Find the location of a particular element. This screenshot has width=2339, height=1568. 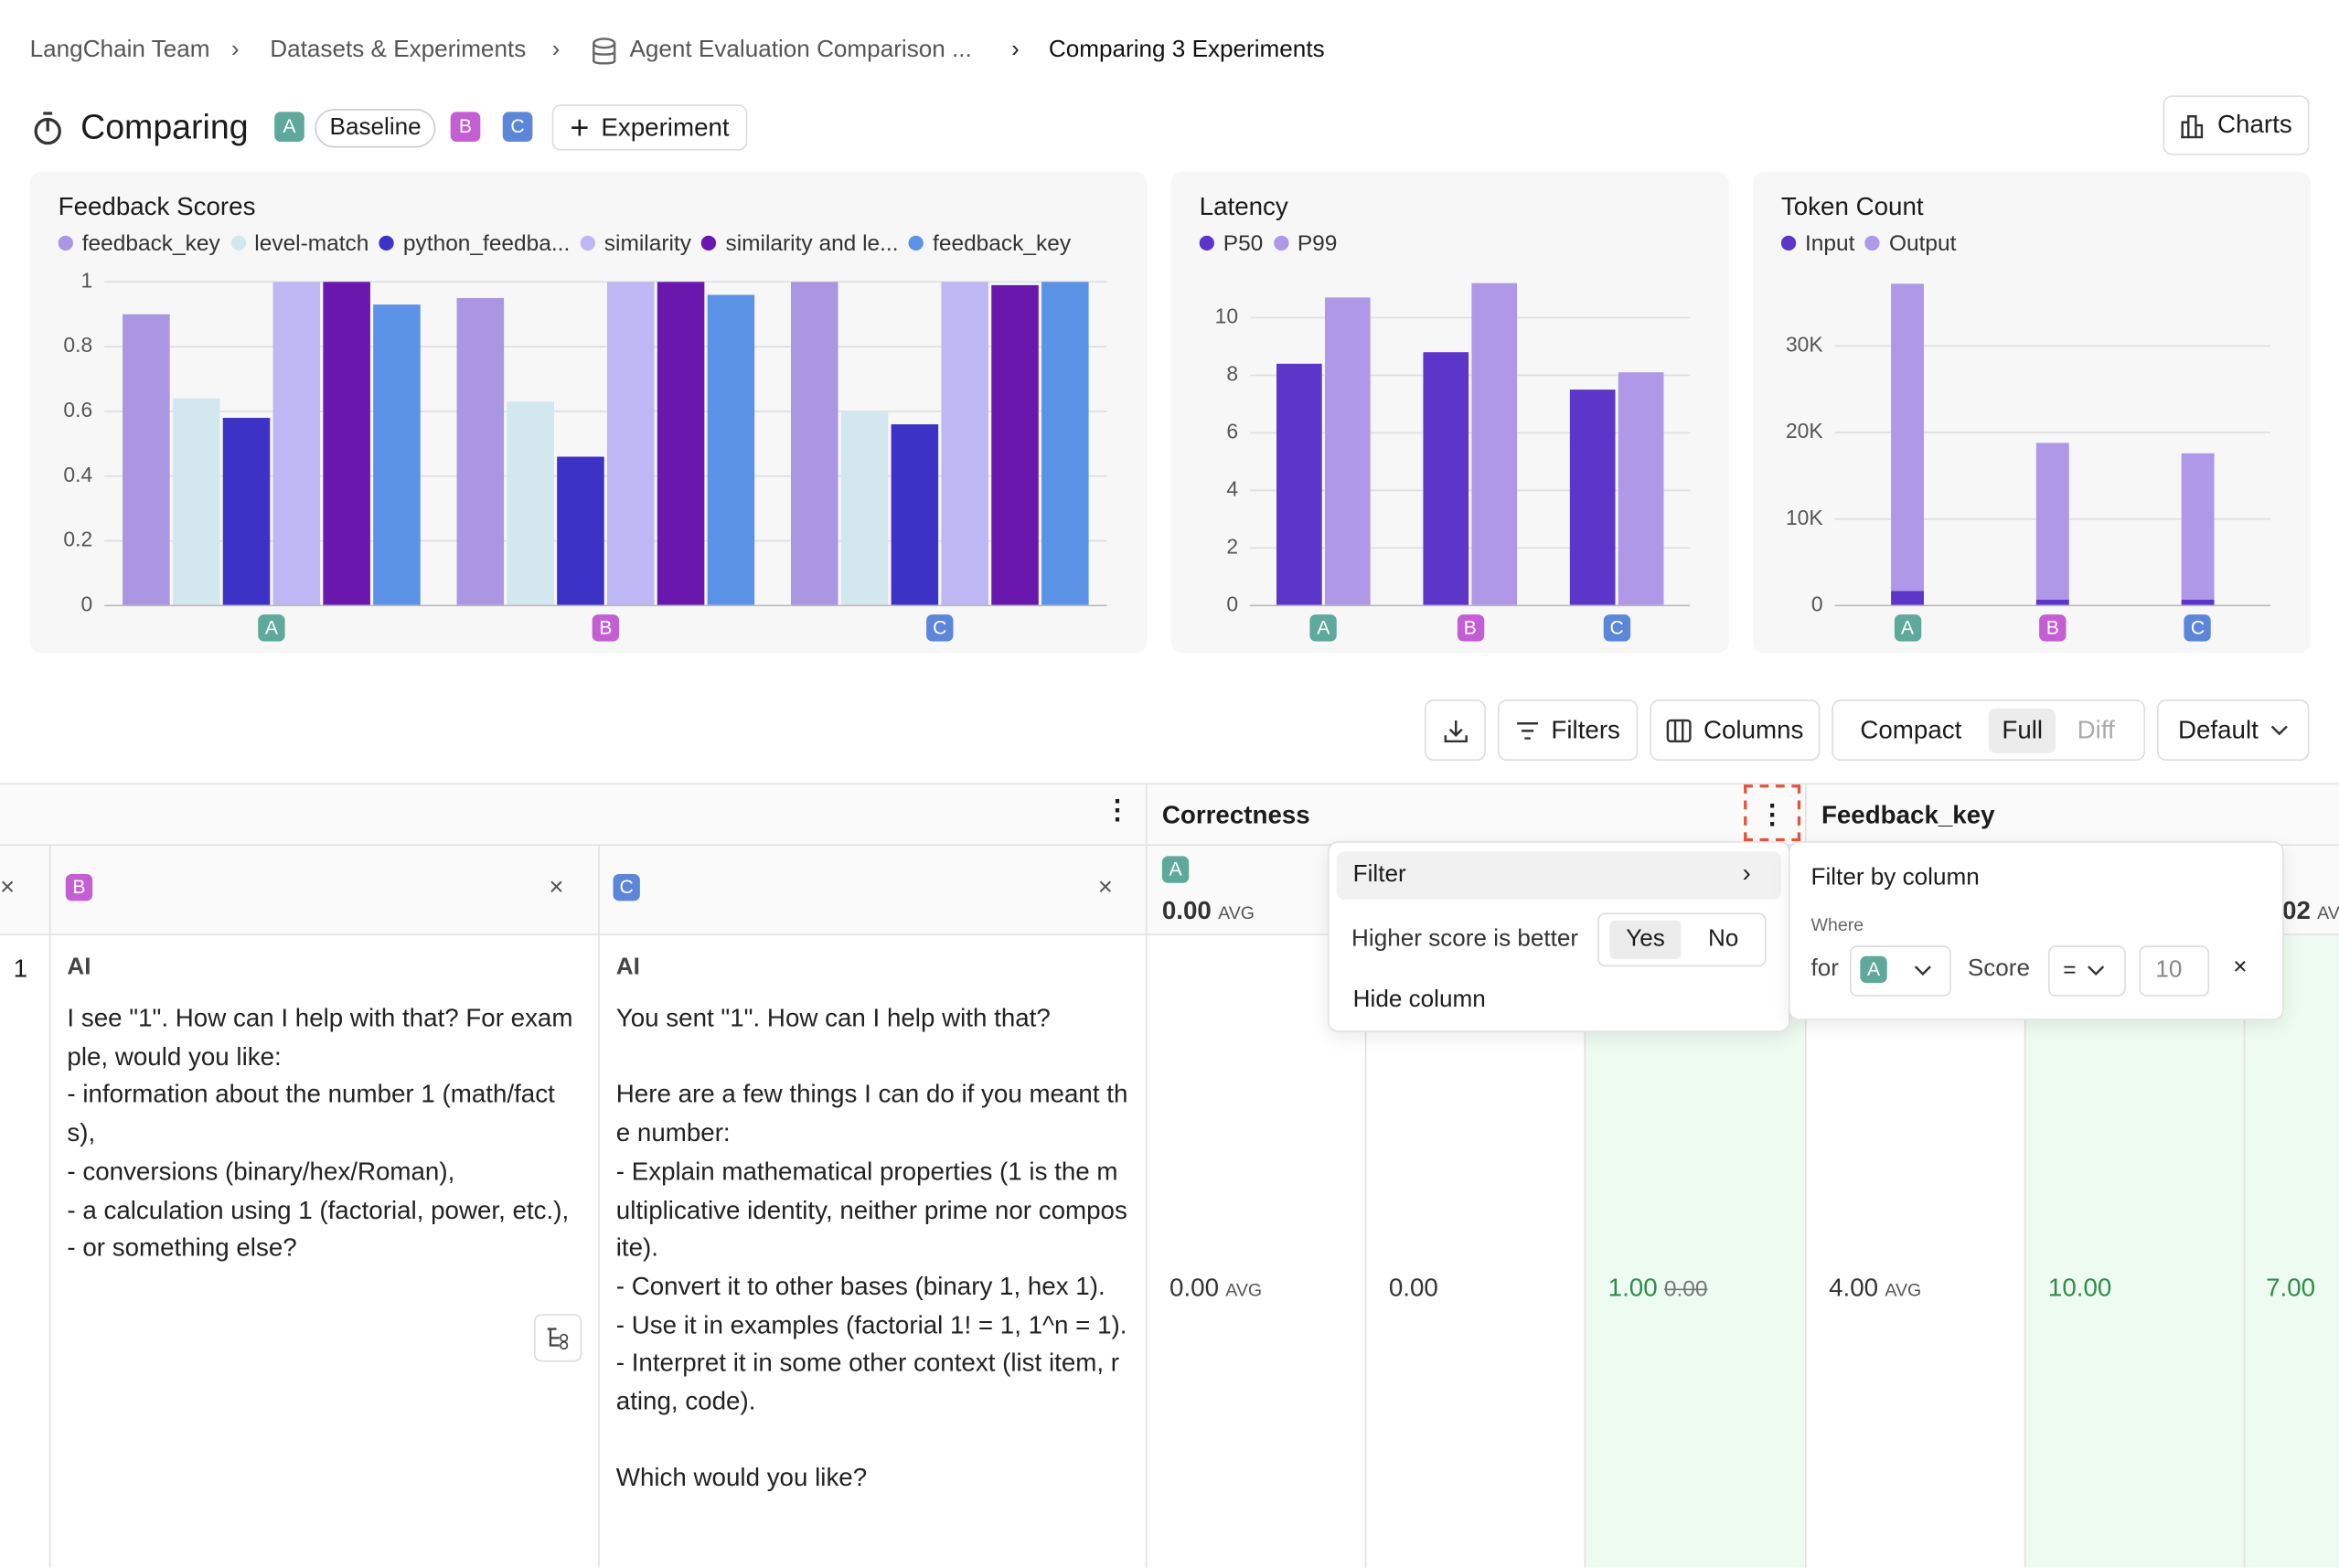

legend-item: level-match is located at coordinates (299, 244).